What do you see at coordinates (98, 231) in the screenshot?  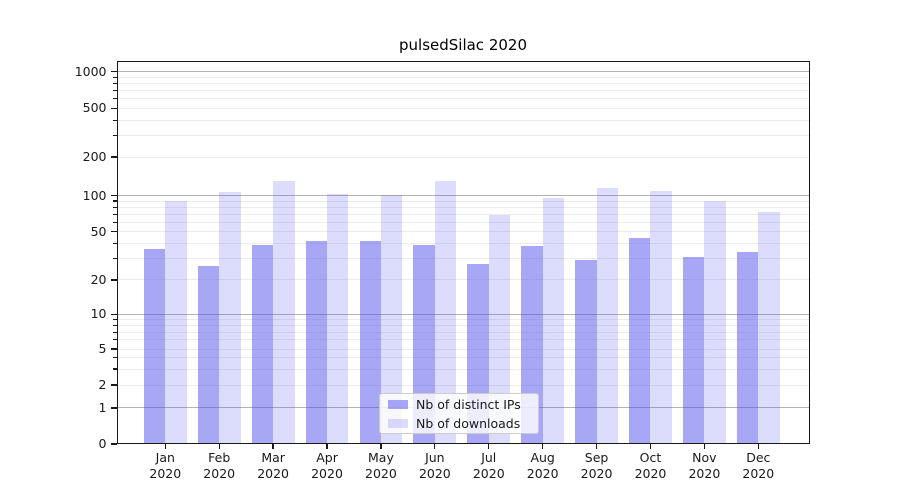 I see `y-tick-label: 50` at bounding box center [98, 231].